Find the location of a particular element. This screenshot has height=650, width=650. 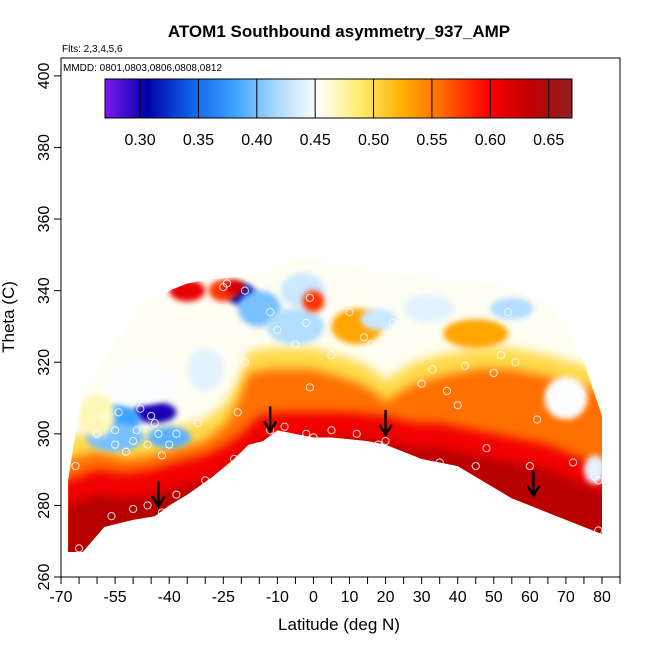

colorbar-tick-label: 0.60 is located at coordinates (490, 140).